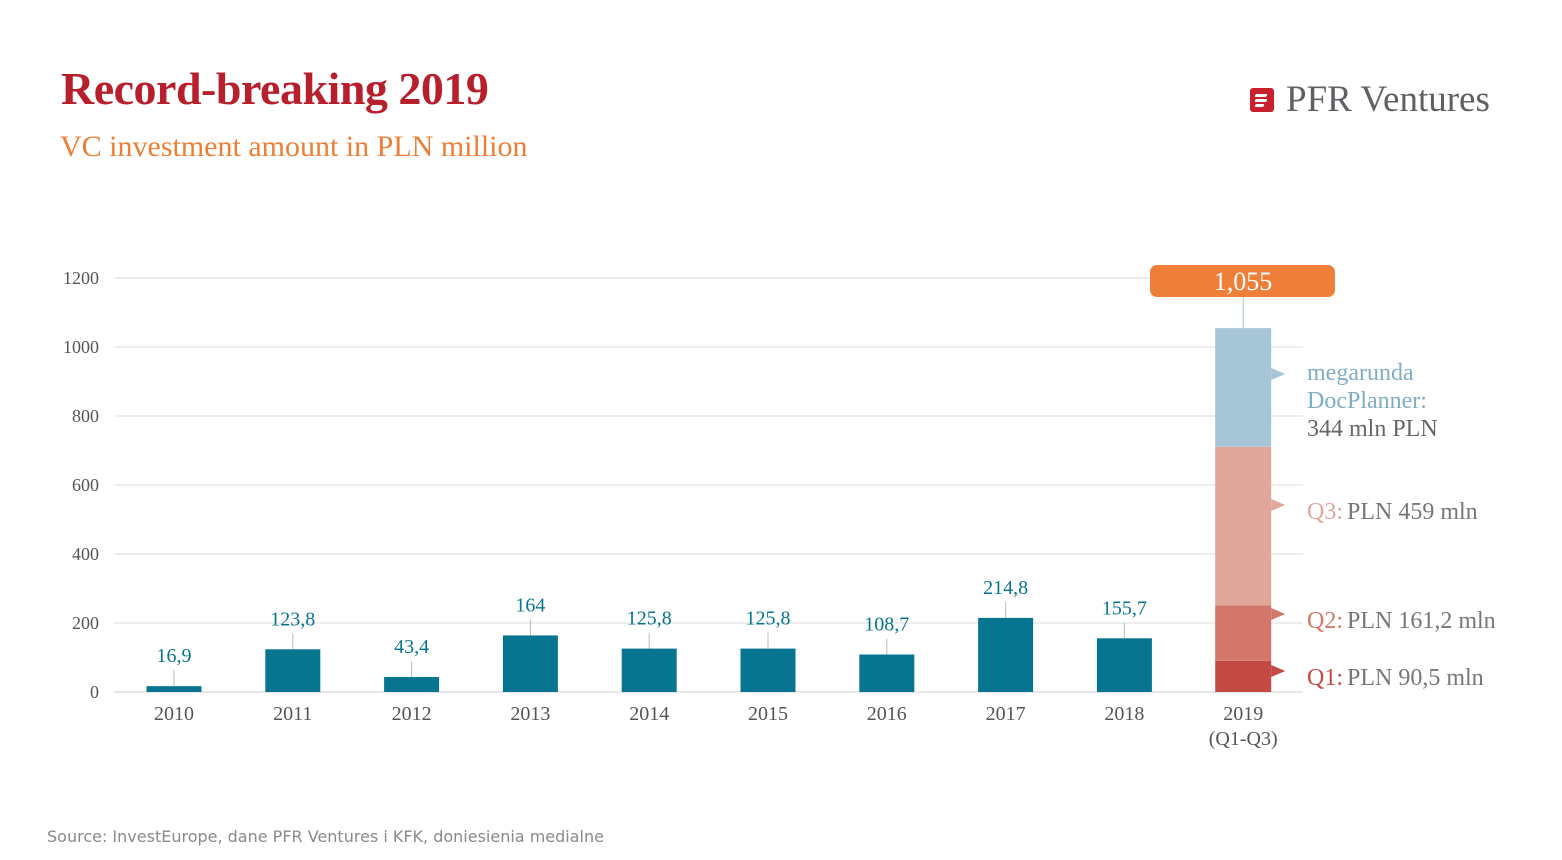 The height and width of the screenshot is (860, 1562). Describe the element at coordinates (94, 692) in the screenshot. I see `y-tick-label: 0` at that location.